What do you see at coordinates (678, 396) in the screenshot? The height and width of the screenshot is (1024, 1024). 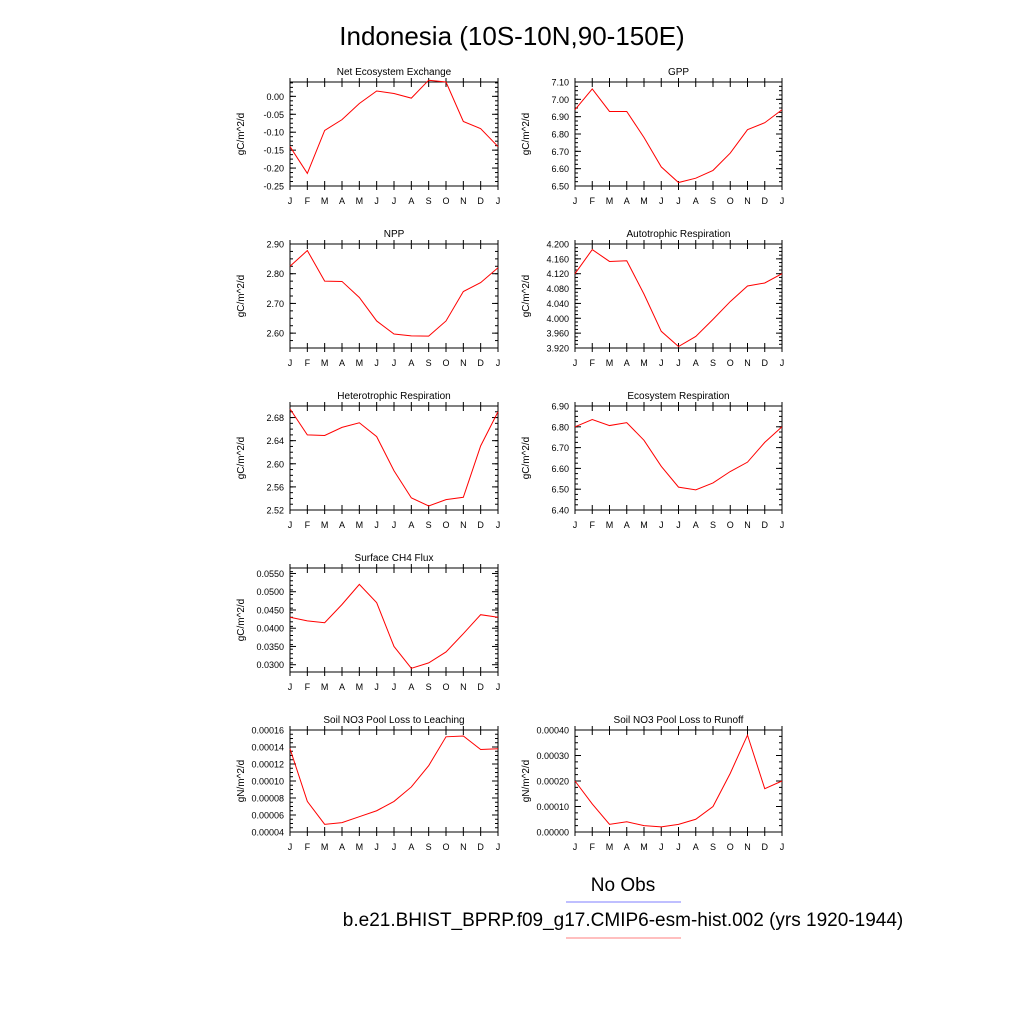 I see `panel-title: Ecosystem Respiration` at bounding box center [678, 396].